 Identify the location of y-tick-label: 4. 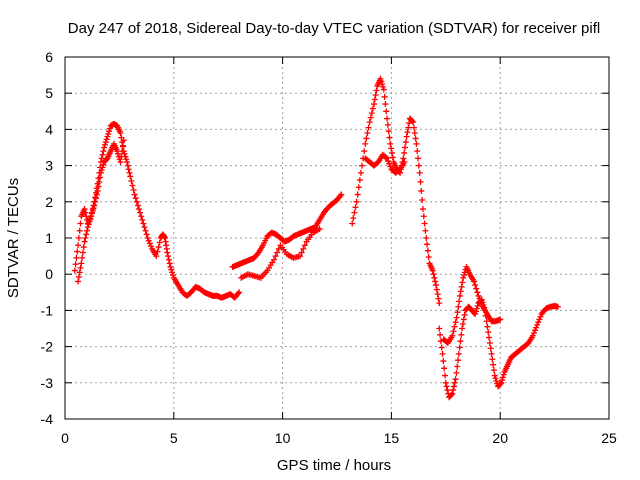
(49, 129).